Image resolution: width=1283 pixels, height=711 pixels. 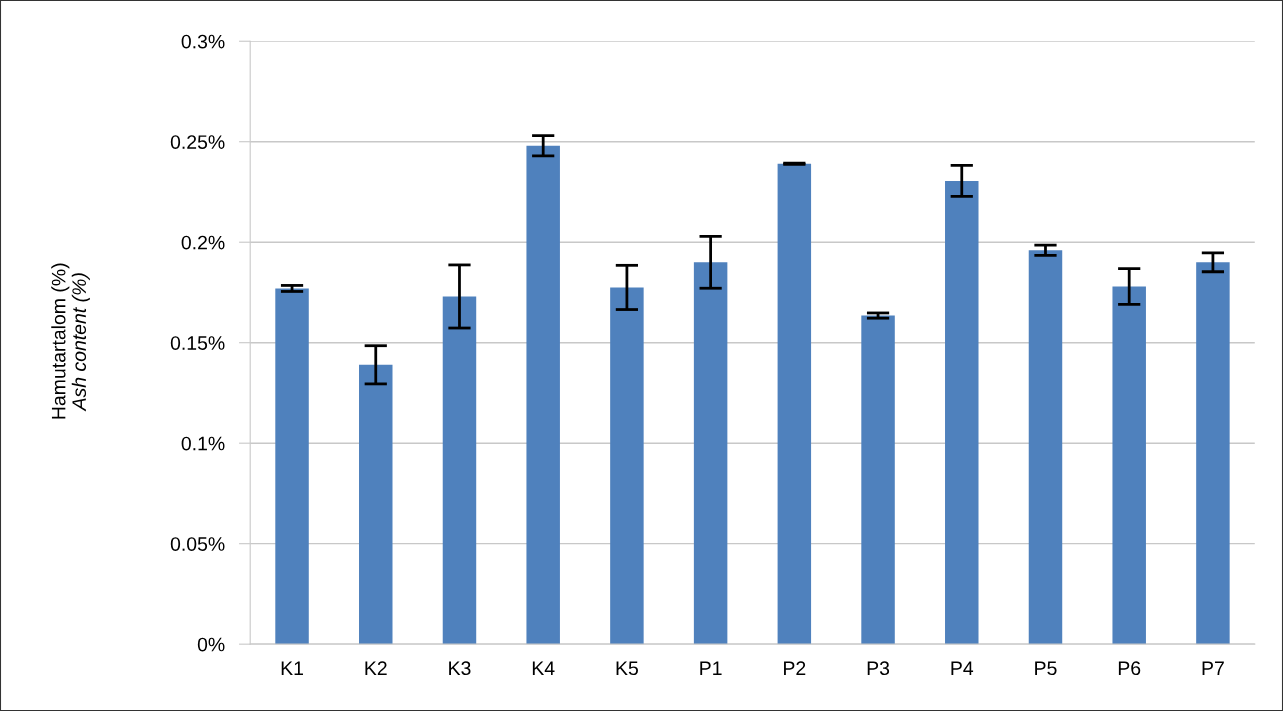 I want to click on x-tick-label: K1, so click(x=292, y=668).